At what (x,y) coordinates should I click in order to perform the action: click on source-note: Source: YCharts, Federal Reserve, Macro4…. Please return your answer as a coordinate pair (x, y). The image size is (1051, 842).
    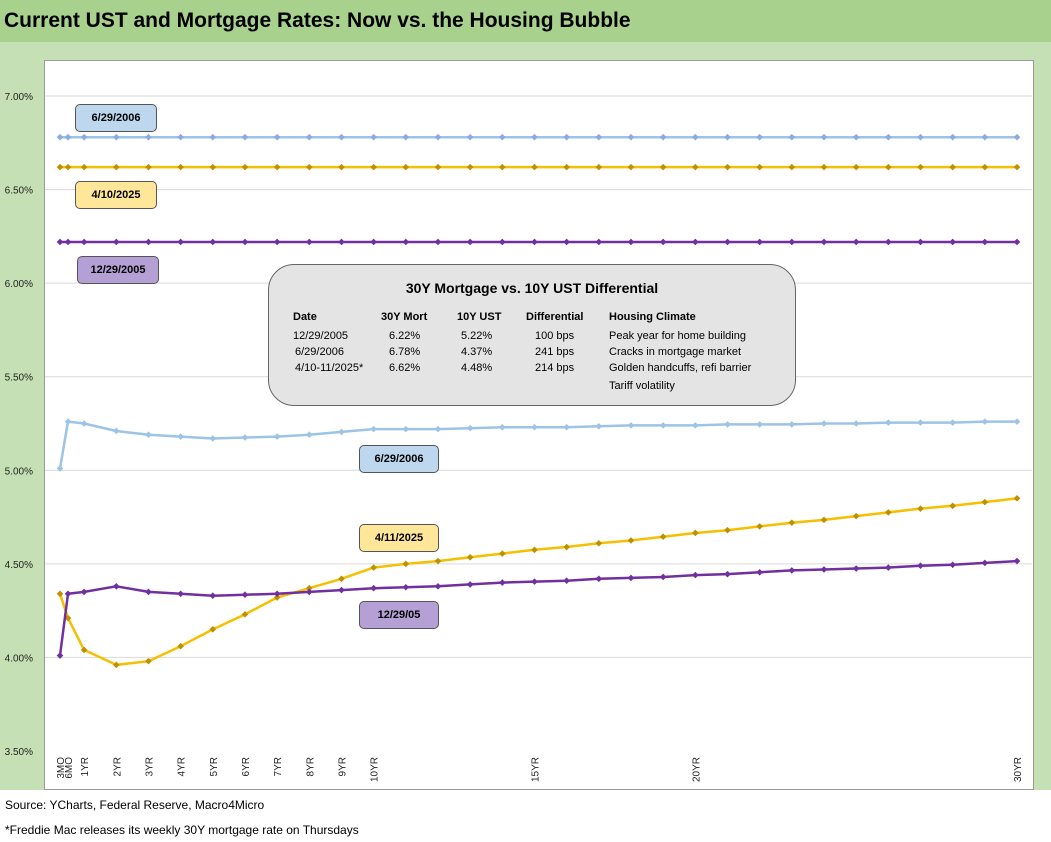
    Looking at the image, I should click on (135, 805).